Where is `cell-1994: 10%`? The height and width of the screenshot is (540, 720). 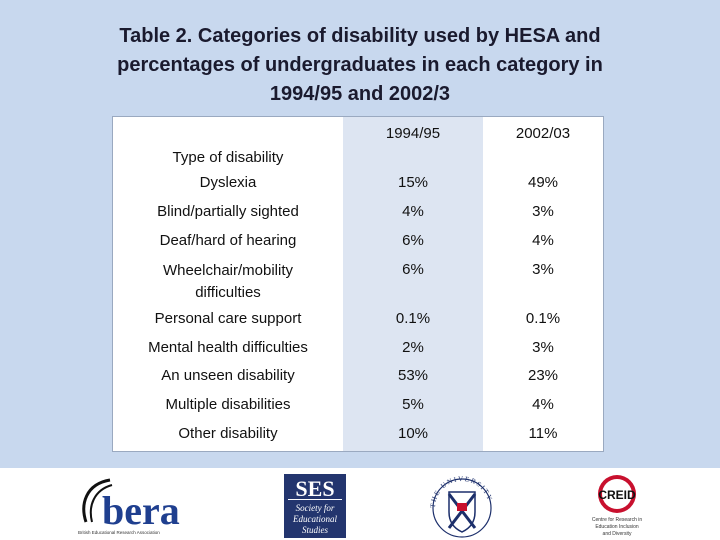
cell-1994: 10% is located at coordinates (413, 437).